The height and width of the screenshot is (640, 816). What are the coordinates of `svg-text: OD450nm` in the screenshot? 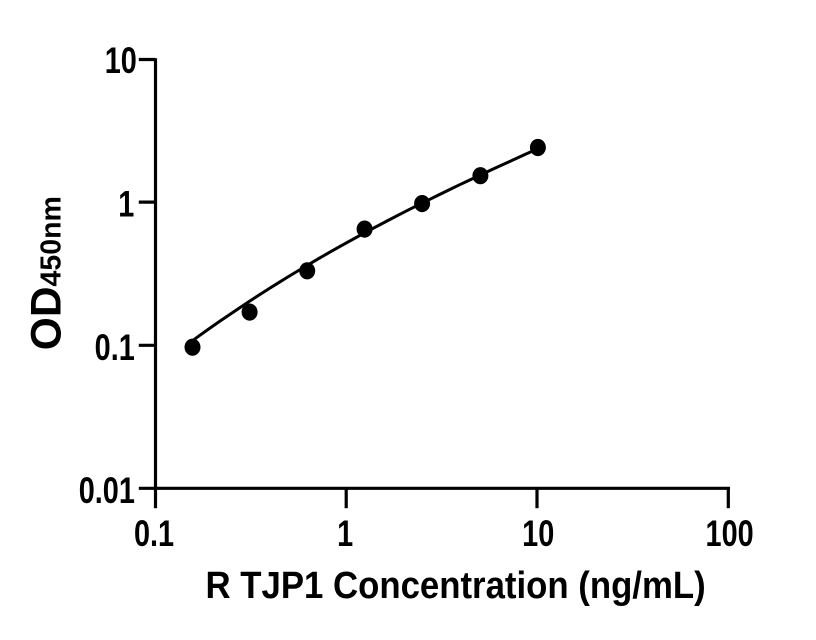 It's located at (46, 273).